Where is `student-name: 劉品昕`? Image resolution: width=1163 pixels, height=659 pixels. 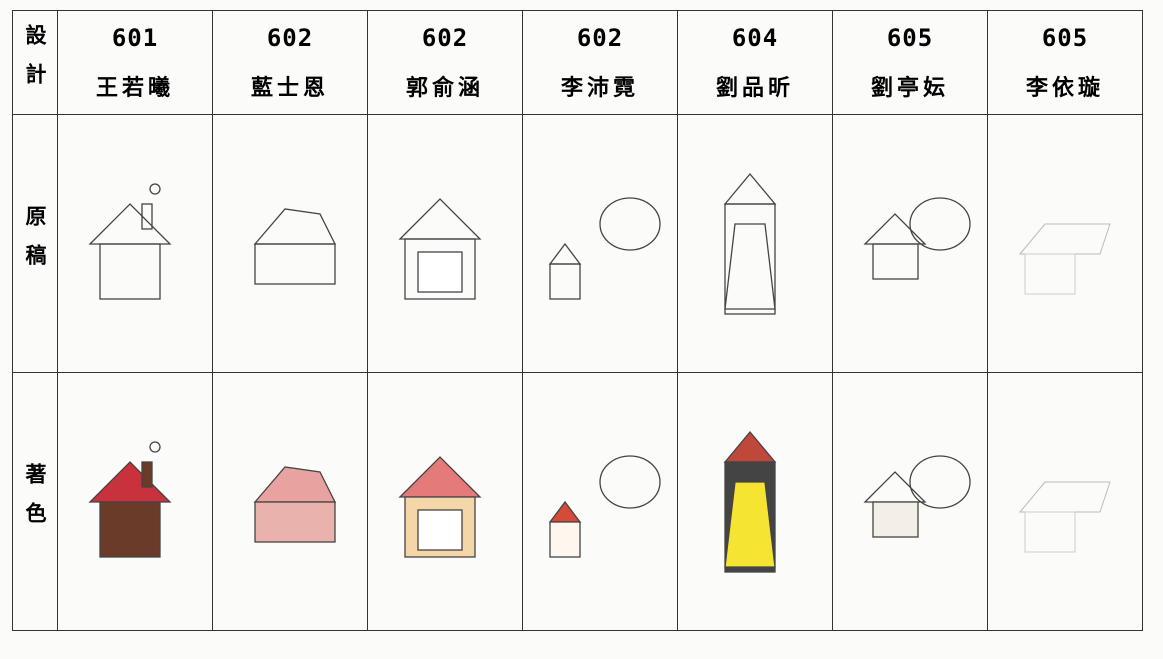
student-name: 劉品昕 is located at coordinates (754, 87).